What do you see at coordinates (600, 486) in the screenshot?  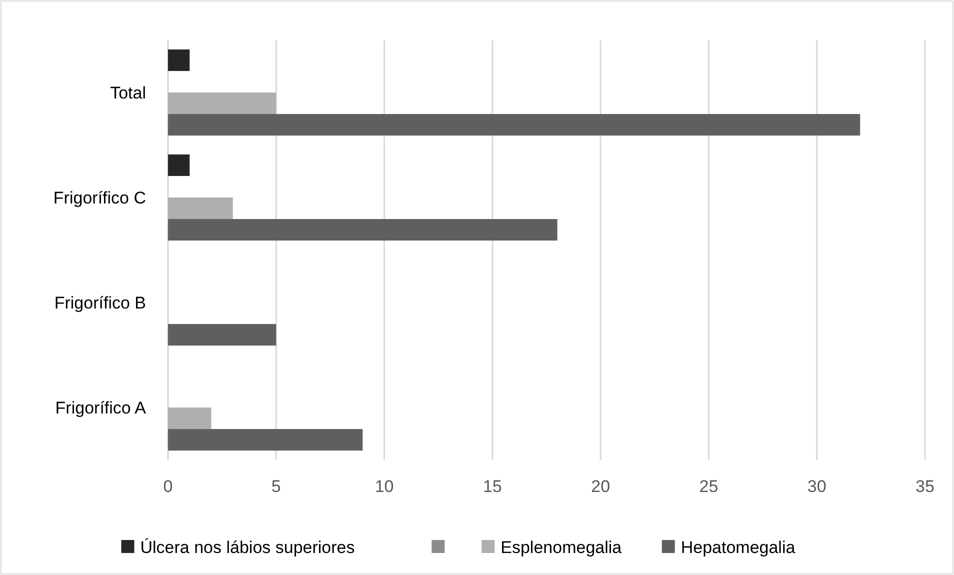 I see `x-tick-label: 20` at bounding box center [600, 486].